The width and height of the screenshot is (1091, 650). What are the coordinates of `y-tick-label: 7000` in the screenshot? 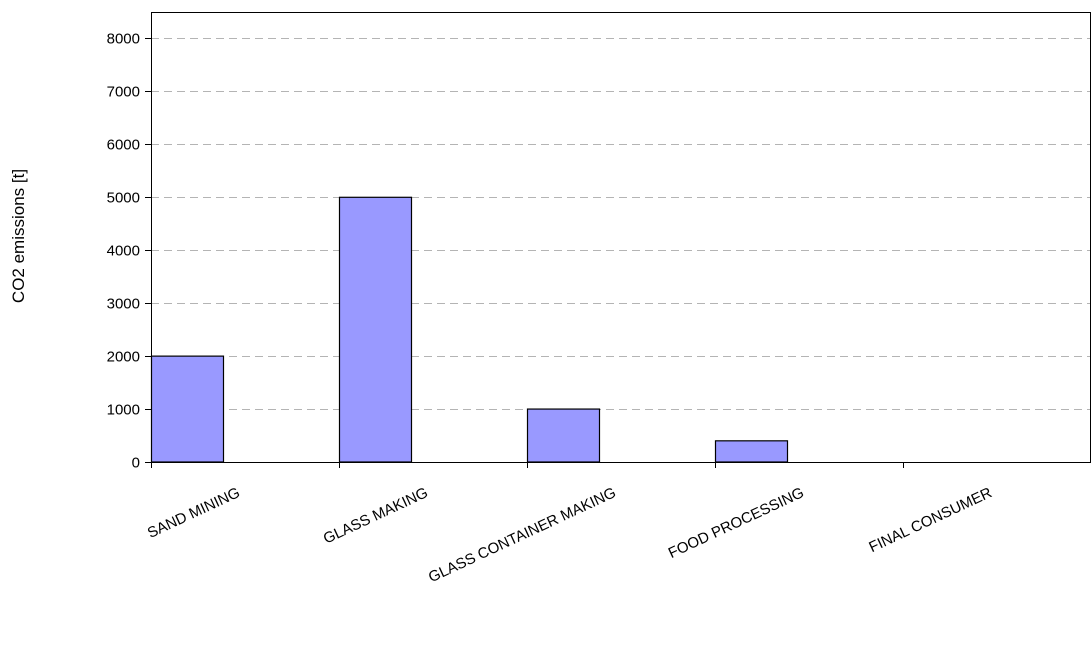 It's located at (123, 92).